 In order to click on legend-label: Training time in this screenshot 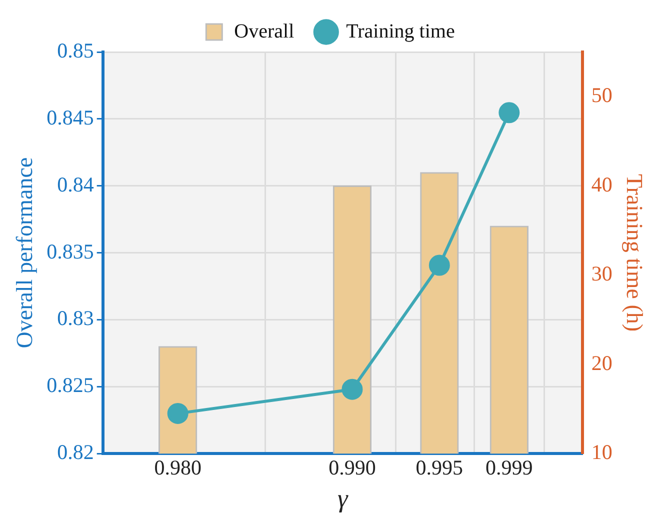, I will do `click(400, 31)`.